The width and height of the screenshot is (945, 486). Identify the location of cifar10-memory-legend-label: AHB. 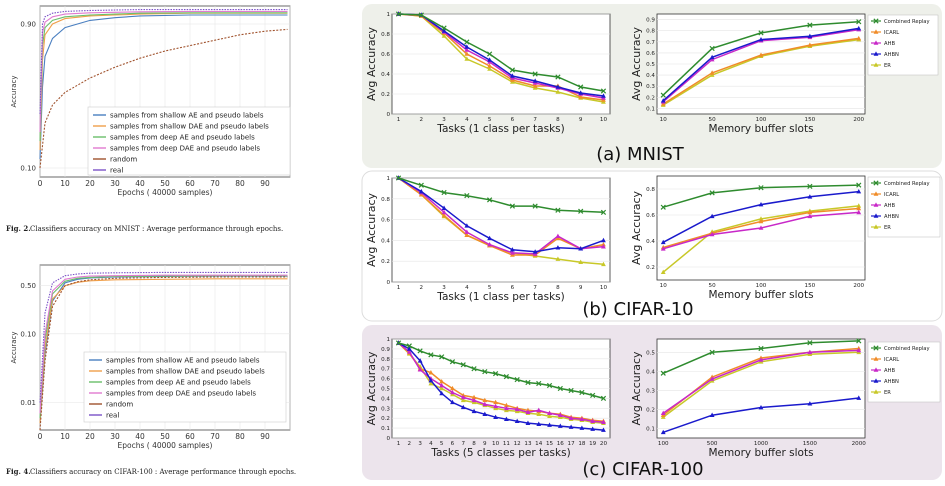
(889, 206).